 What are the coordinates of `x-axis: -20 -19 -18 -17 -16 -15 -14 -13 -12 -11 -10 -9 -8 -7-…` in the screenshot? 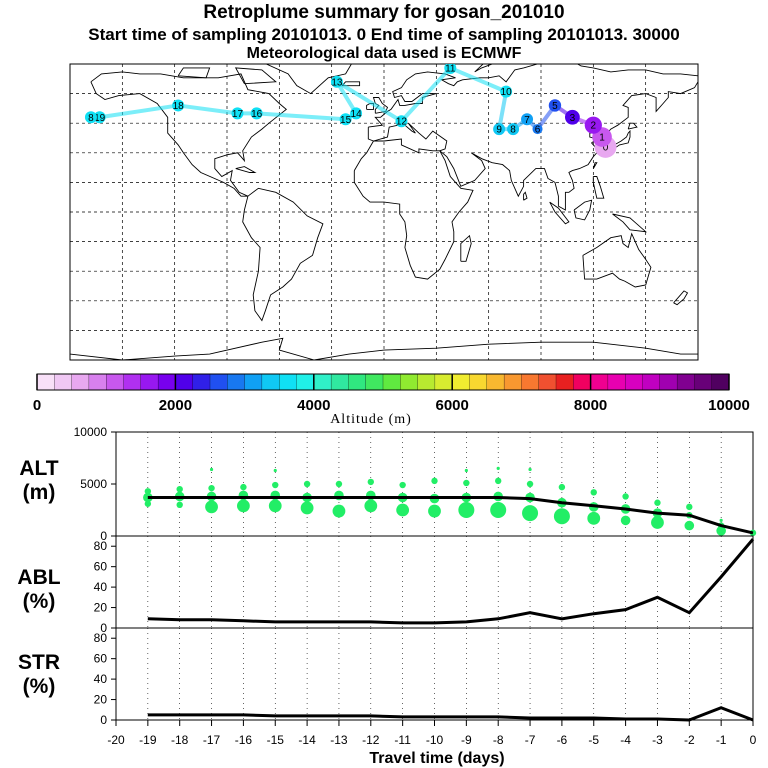 It's located at (432, 743).